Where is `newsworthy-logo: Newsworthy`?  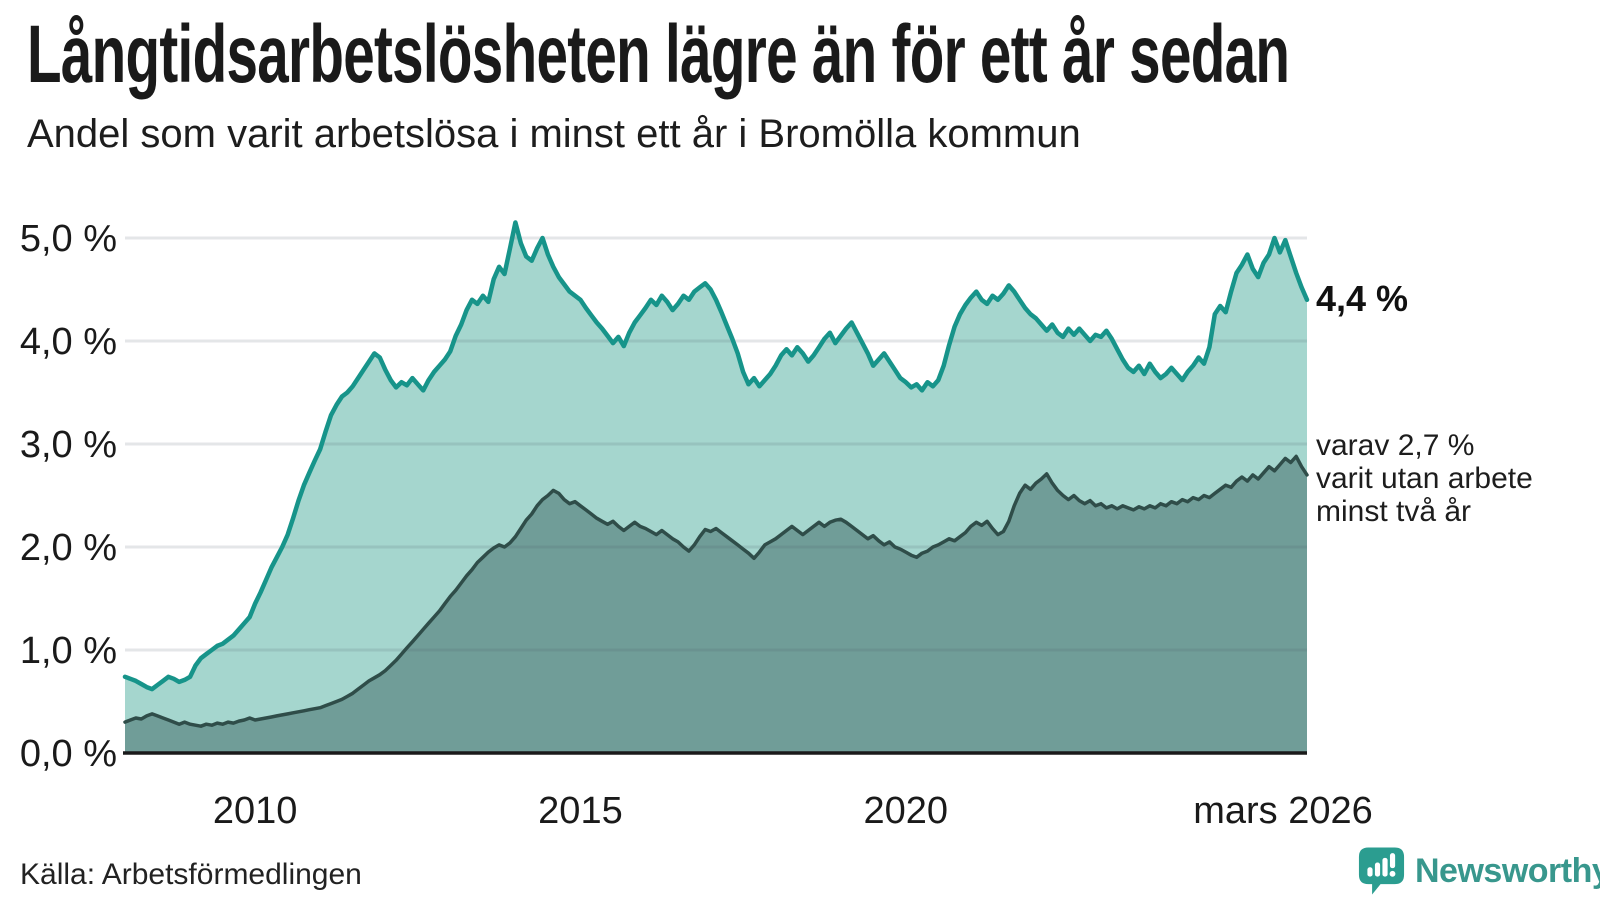
newsworthy-logo: Newsworthy is located at coordinates (1479, 871).